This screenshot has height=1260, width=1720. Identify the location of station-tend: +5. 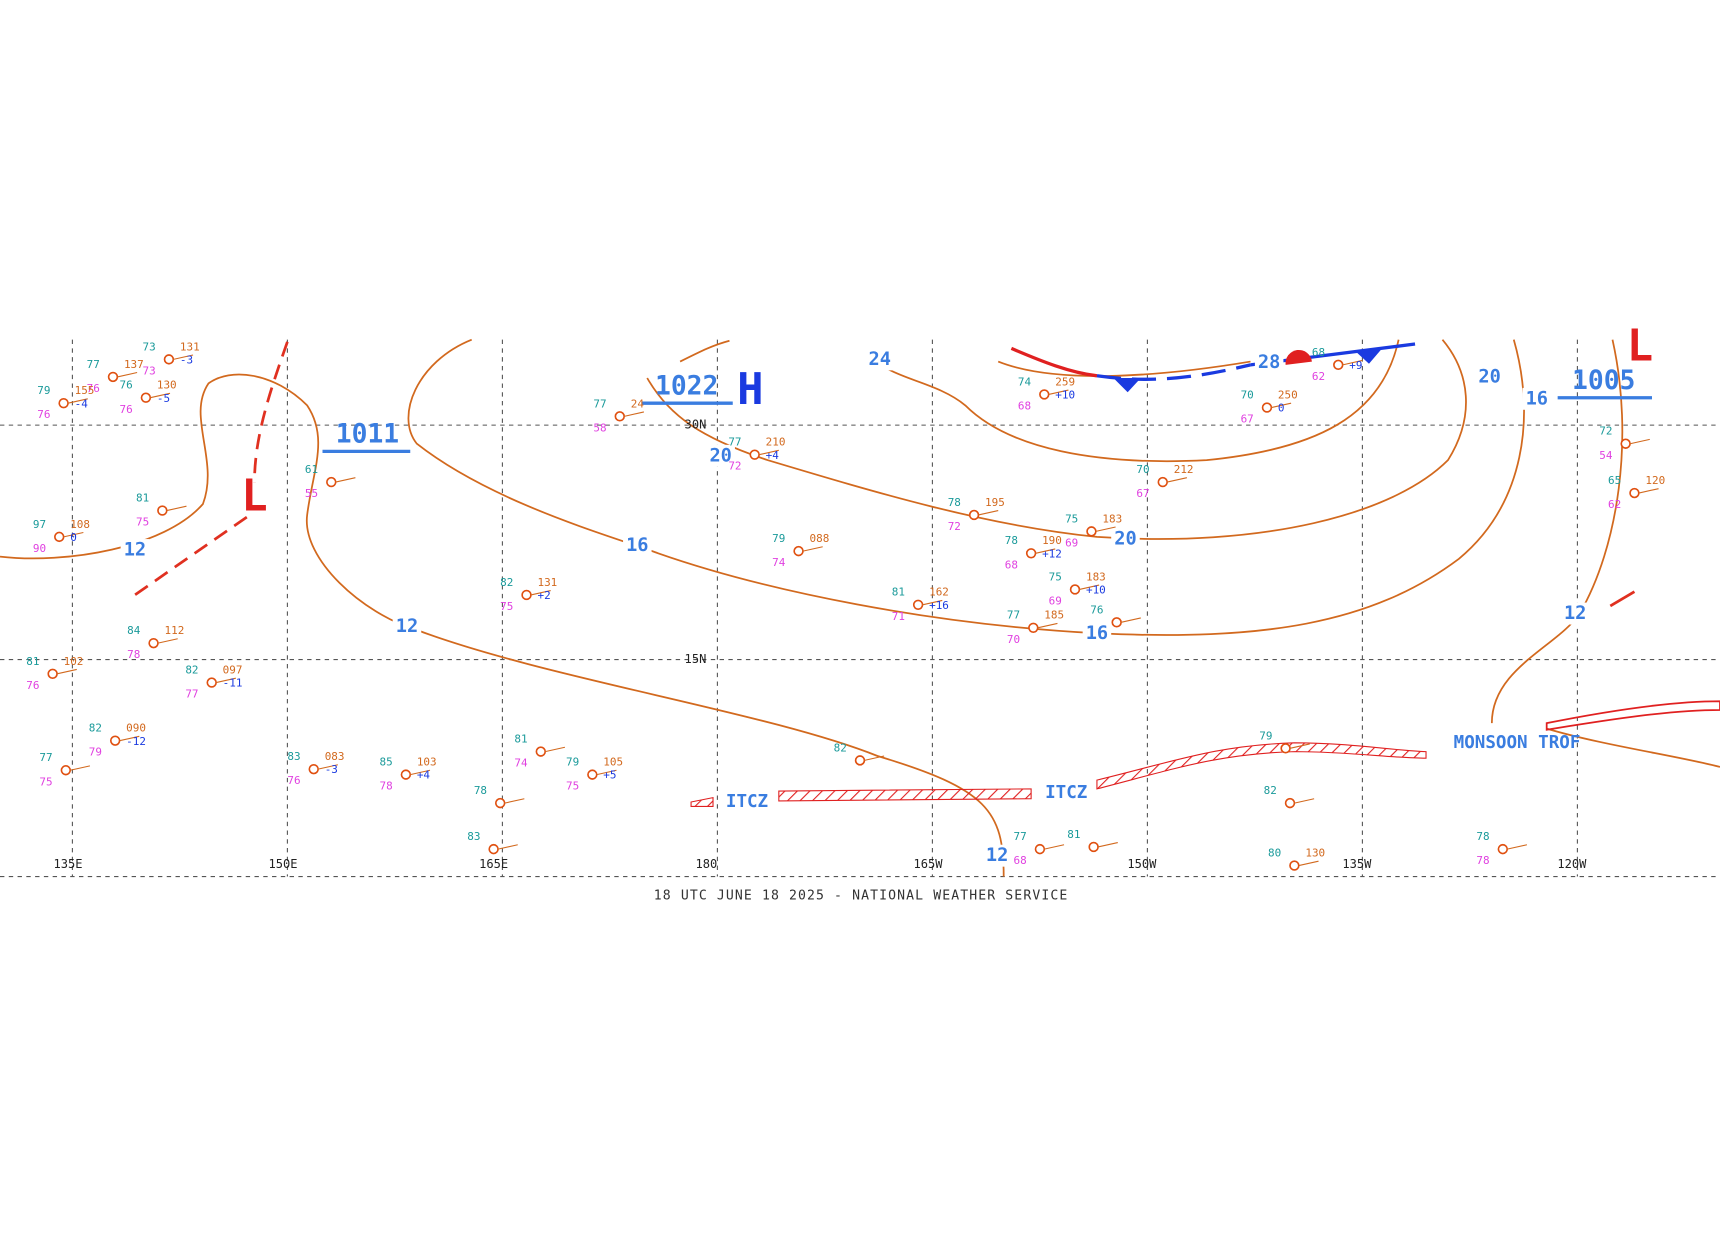
(609, 775).